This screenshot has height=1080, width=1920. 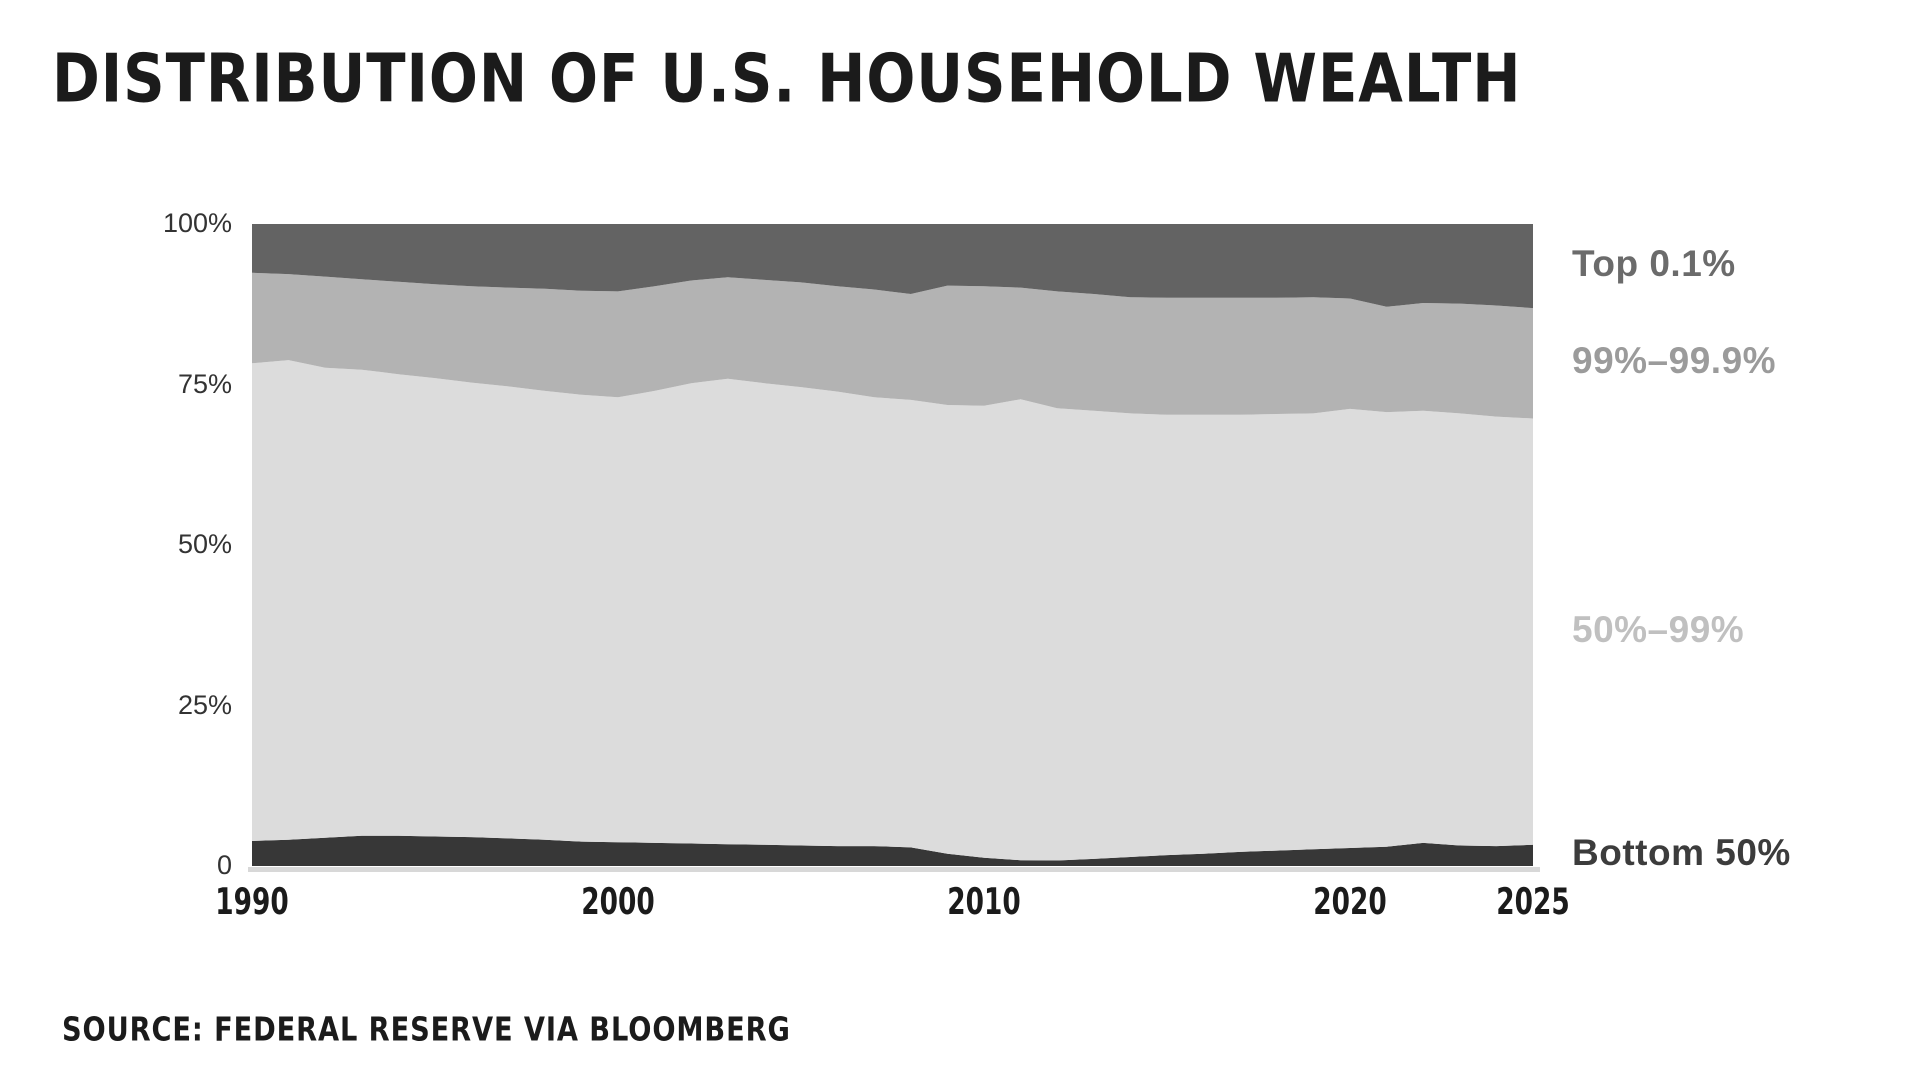 What do you see at coordinates (1674, 361) in the screenshot?
I see `legend-label-99-99-9: 99%–99.9%` at bounding box center [1674, 361].